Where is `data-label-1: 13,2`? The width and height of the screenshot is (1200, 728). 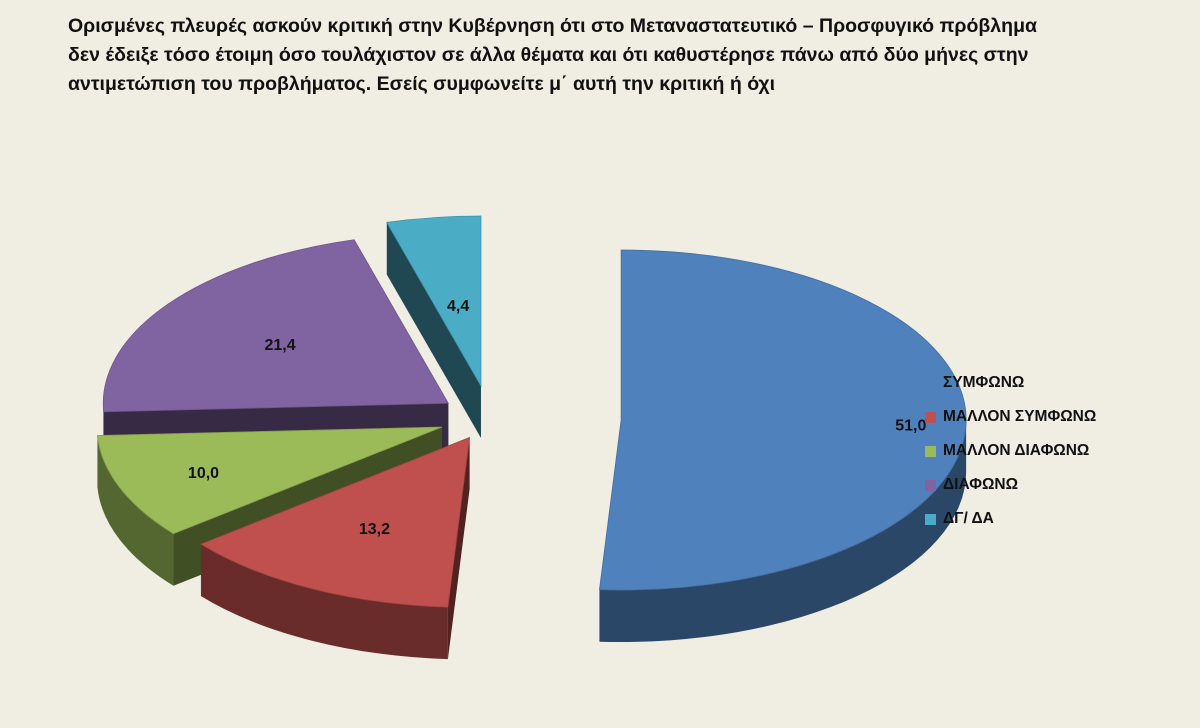 data-label-1: 13,2 is located at coordinates (374, 529).